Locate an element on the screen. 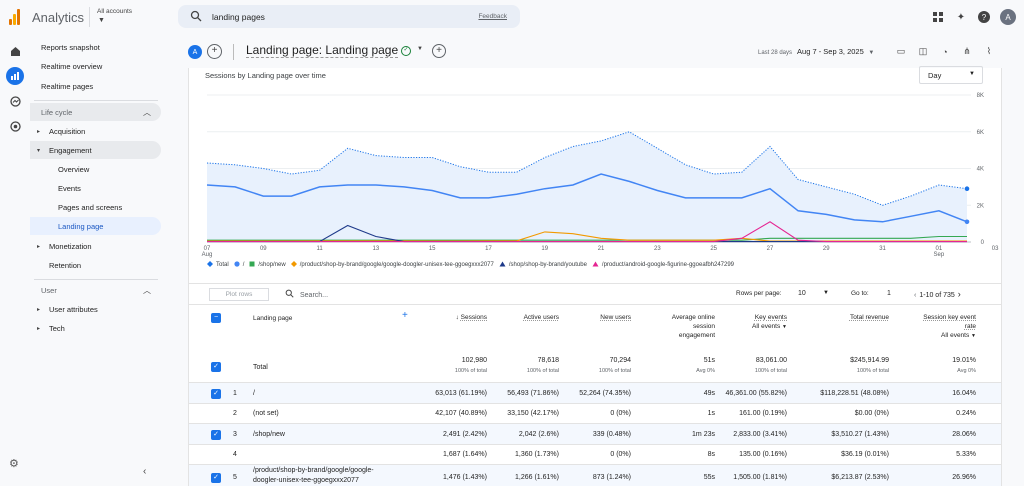 This screenshot has height=486, width=1024. sidebar-section-user: User ︿ is located at coordinates (95, 290).